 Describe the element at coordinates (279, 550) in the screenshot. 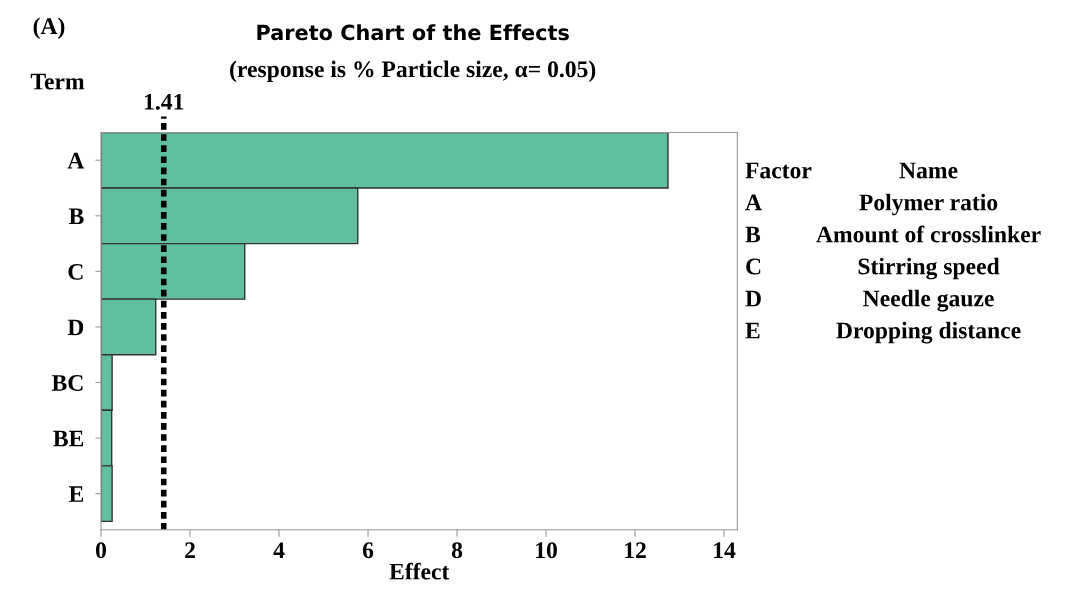

I see `x-tick-label: 4` at that location.